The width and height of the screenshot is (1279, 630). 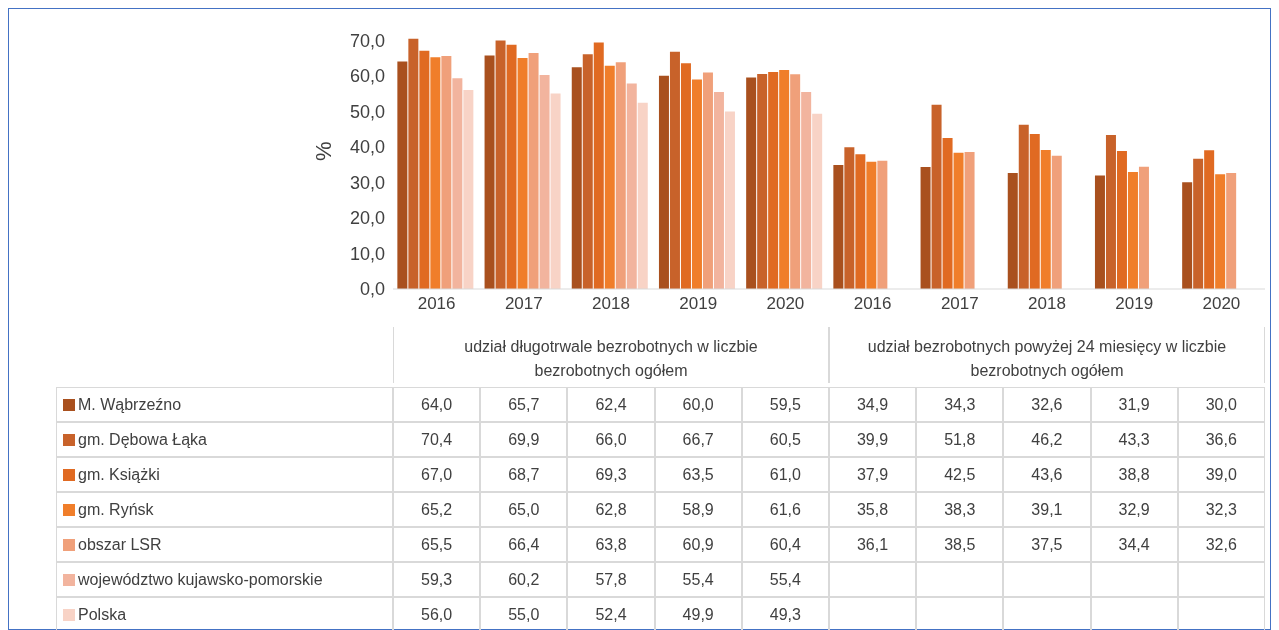 What do you see at coordinates (524, 544) in the screenshot?
I see `data-label: 66,4` at bounding box center [524, 544].